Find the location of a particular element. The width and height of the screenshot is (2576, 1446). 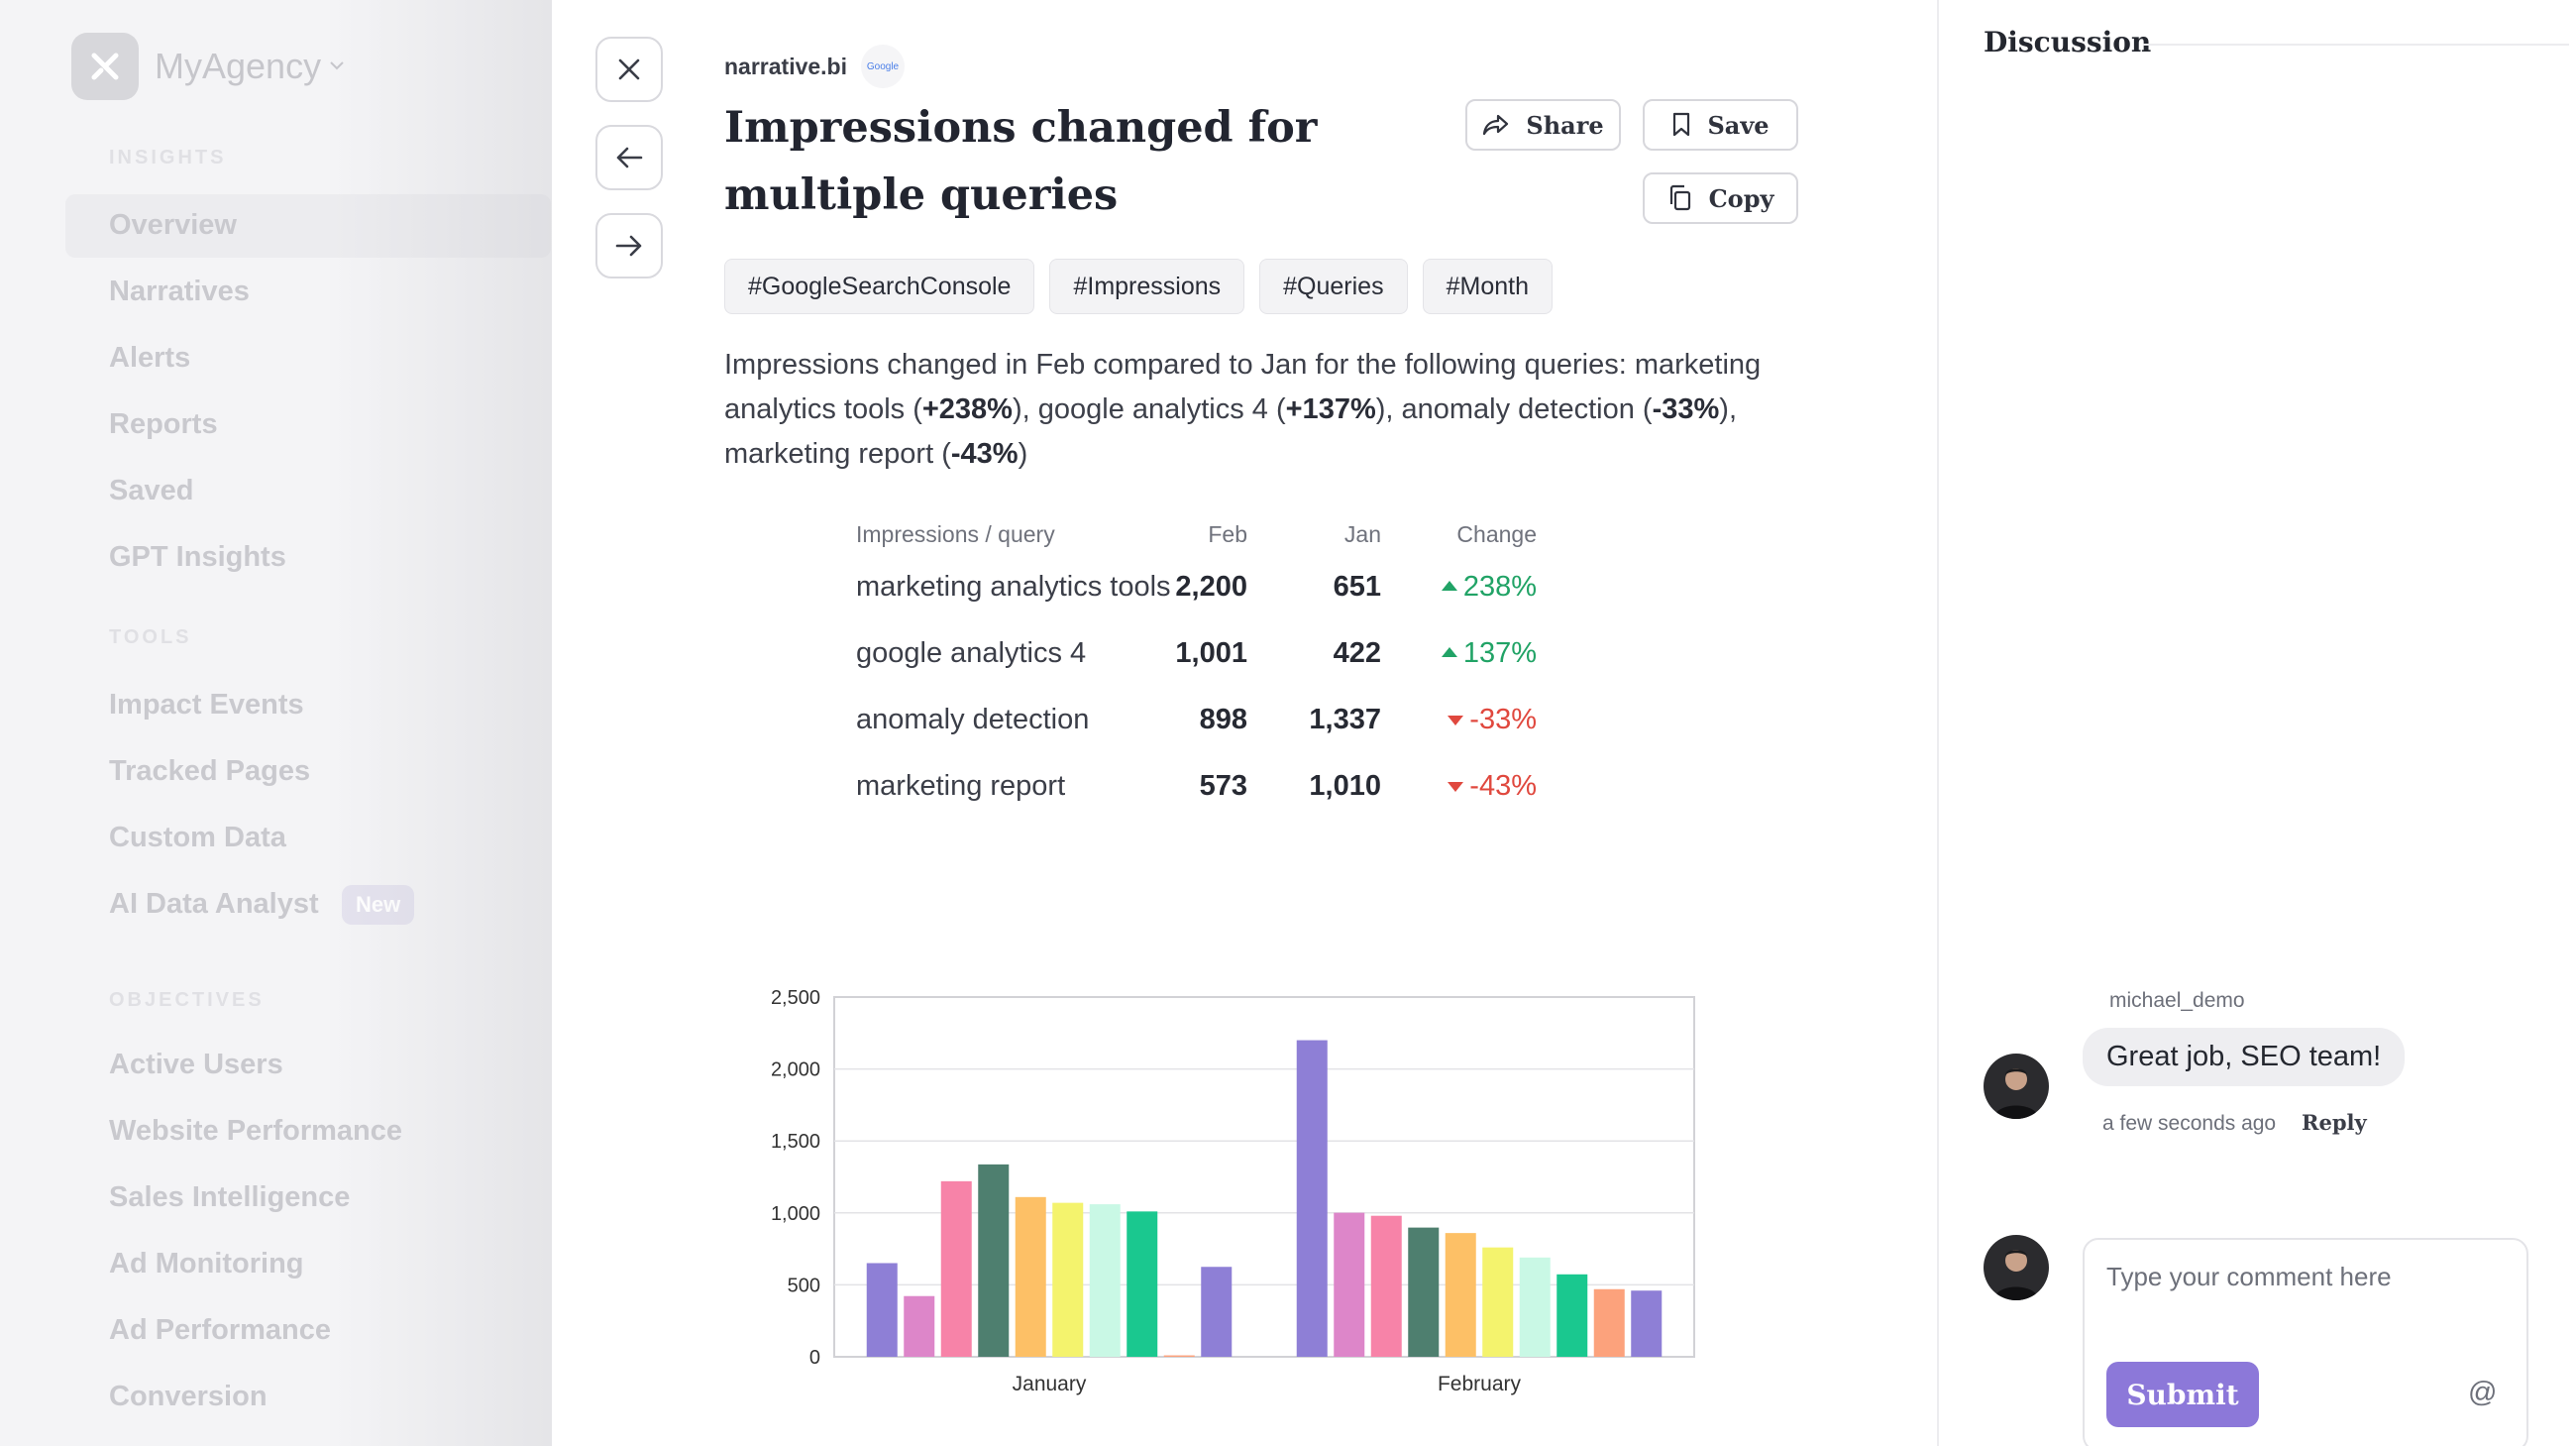

brand-name: MyAgency is located at coordinates (238, 66).